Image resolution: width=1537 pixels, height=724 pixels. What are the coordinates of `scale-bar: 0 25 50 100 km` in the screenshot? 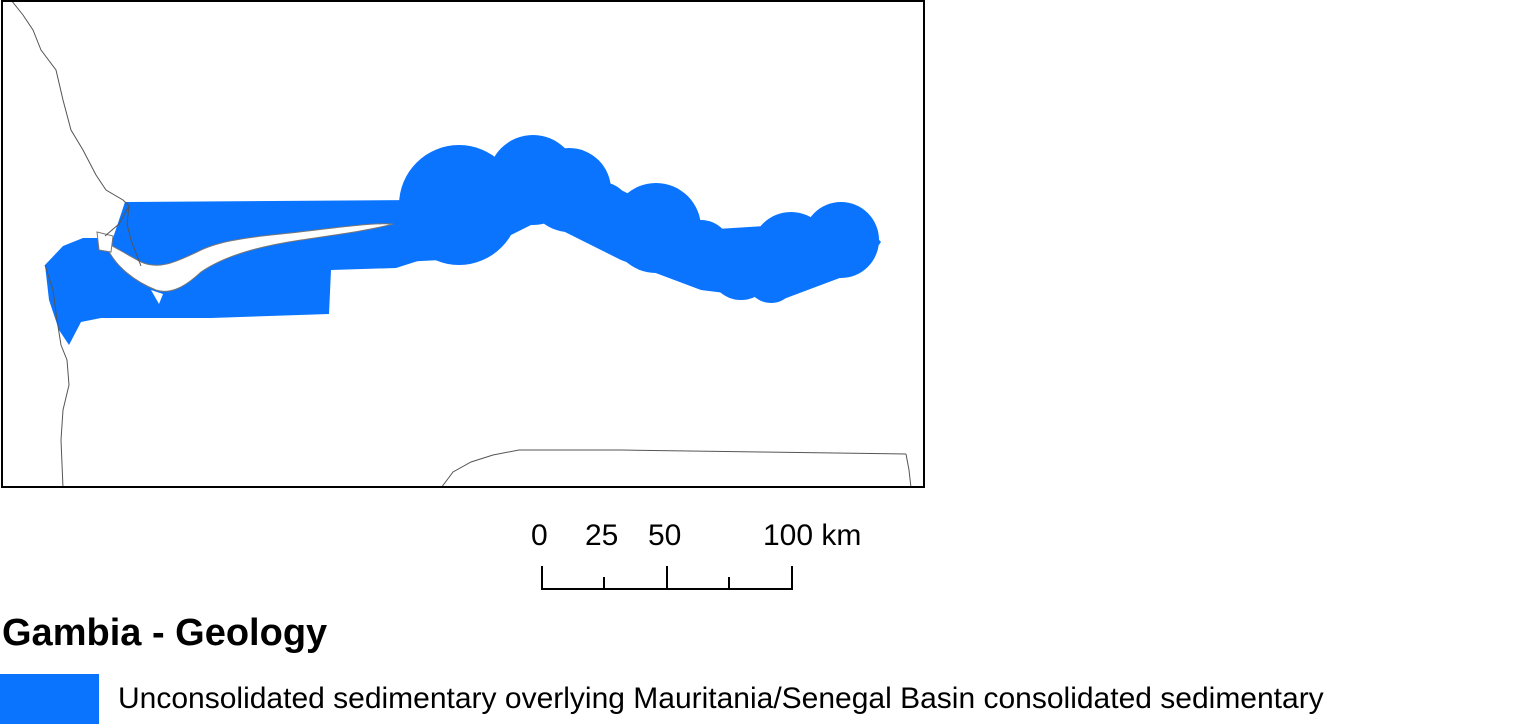 It's located at (710, 555).